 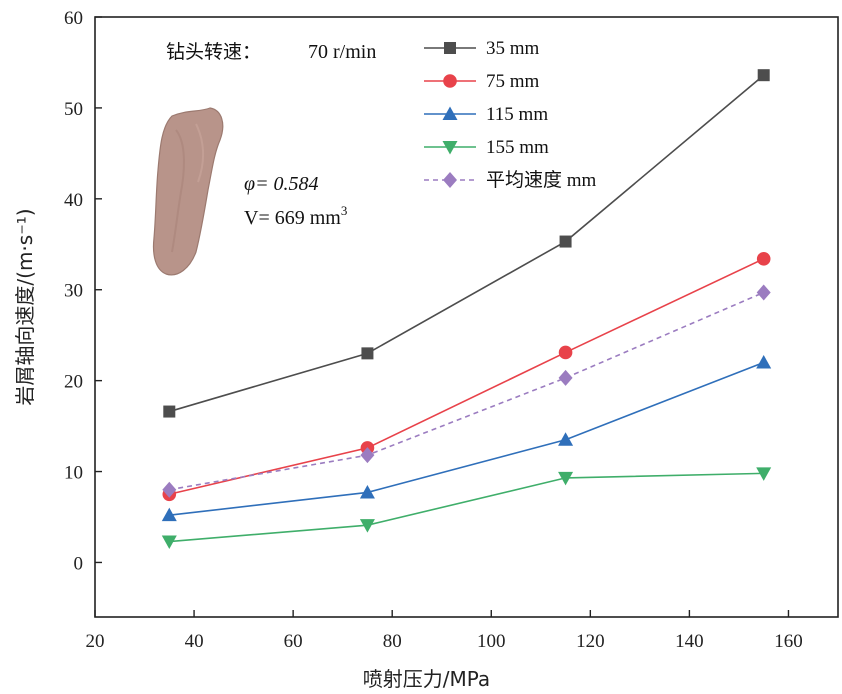 I want to click on legend-item: 115 mm, so click(x=486, y=114).